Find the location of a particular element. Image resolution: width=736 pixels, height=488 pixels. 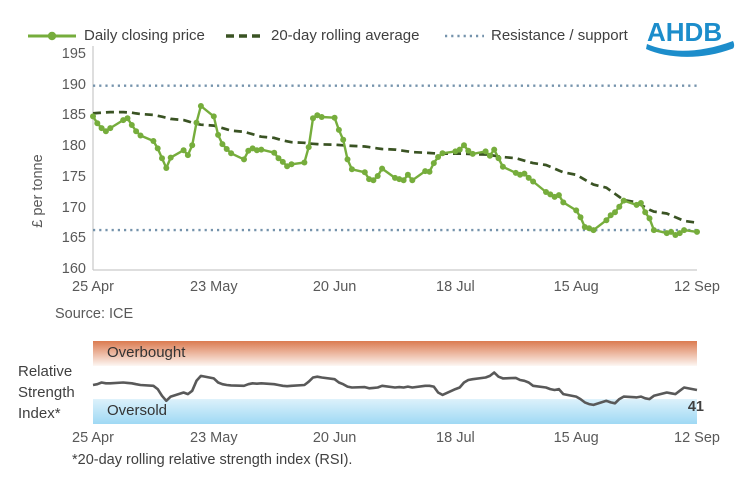

y-tick-label: 165 is located at coordinates (73, 238).